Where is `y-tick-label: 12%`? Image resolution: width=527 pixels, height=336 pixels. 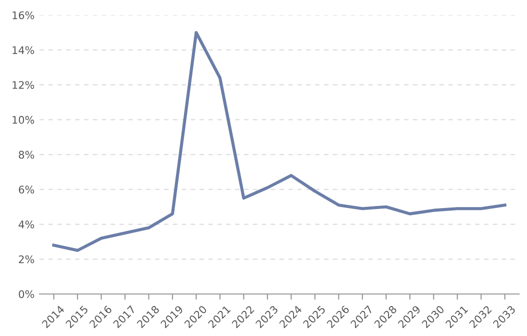 y-tick-label: 12% is located at coordinates (23, 85).